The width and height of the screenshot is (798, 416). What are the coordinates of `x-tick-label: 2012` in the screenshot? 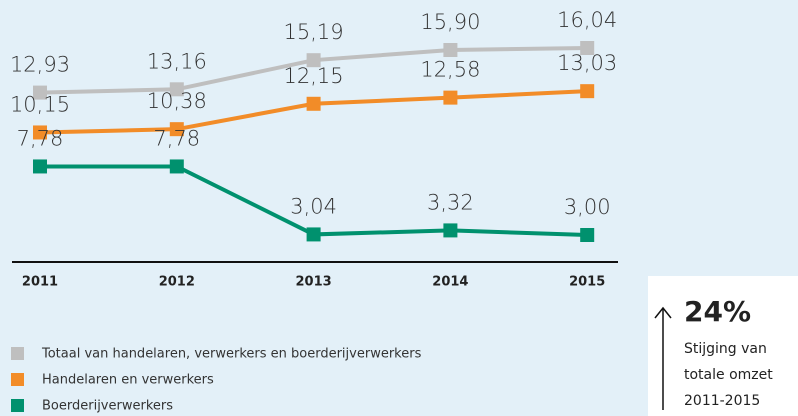 It's located at (177, 282).